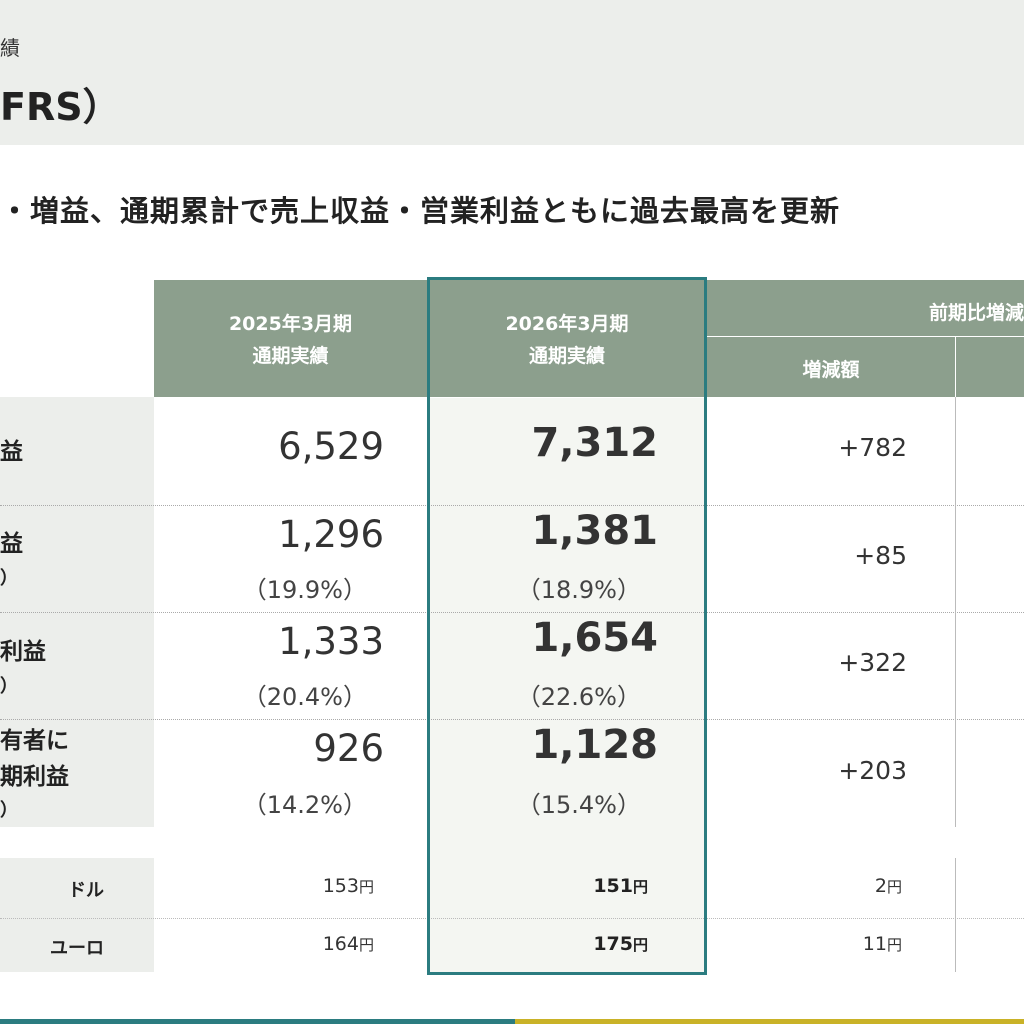 The width and height of the screenshot is (1024, 1024). I want to click on cur-value: 1,654, so click(594, 638).